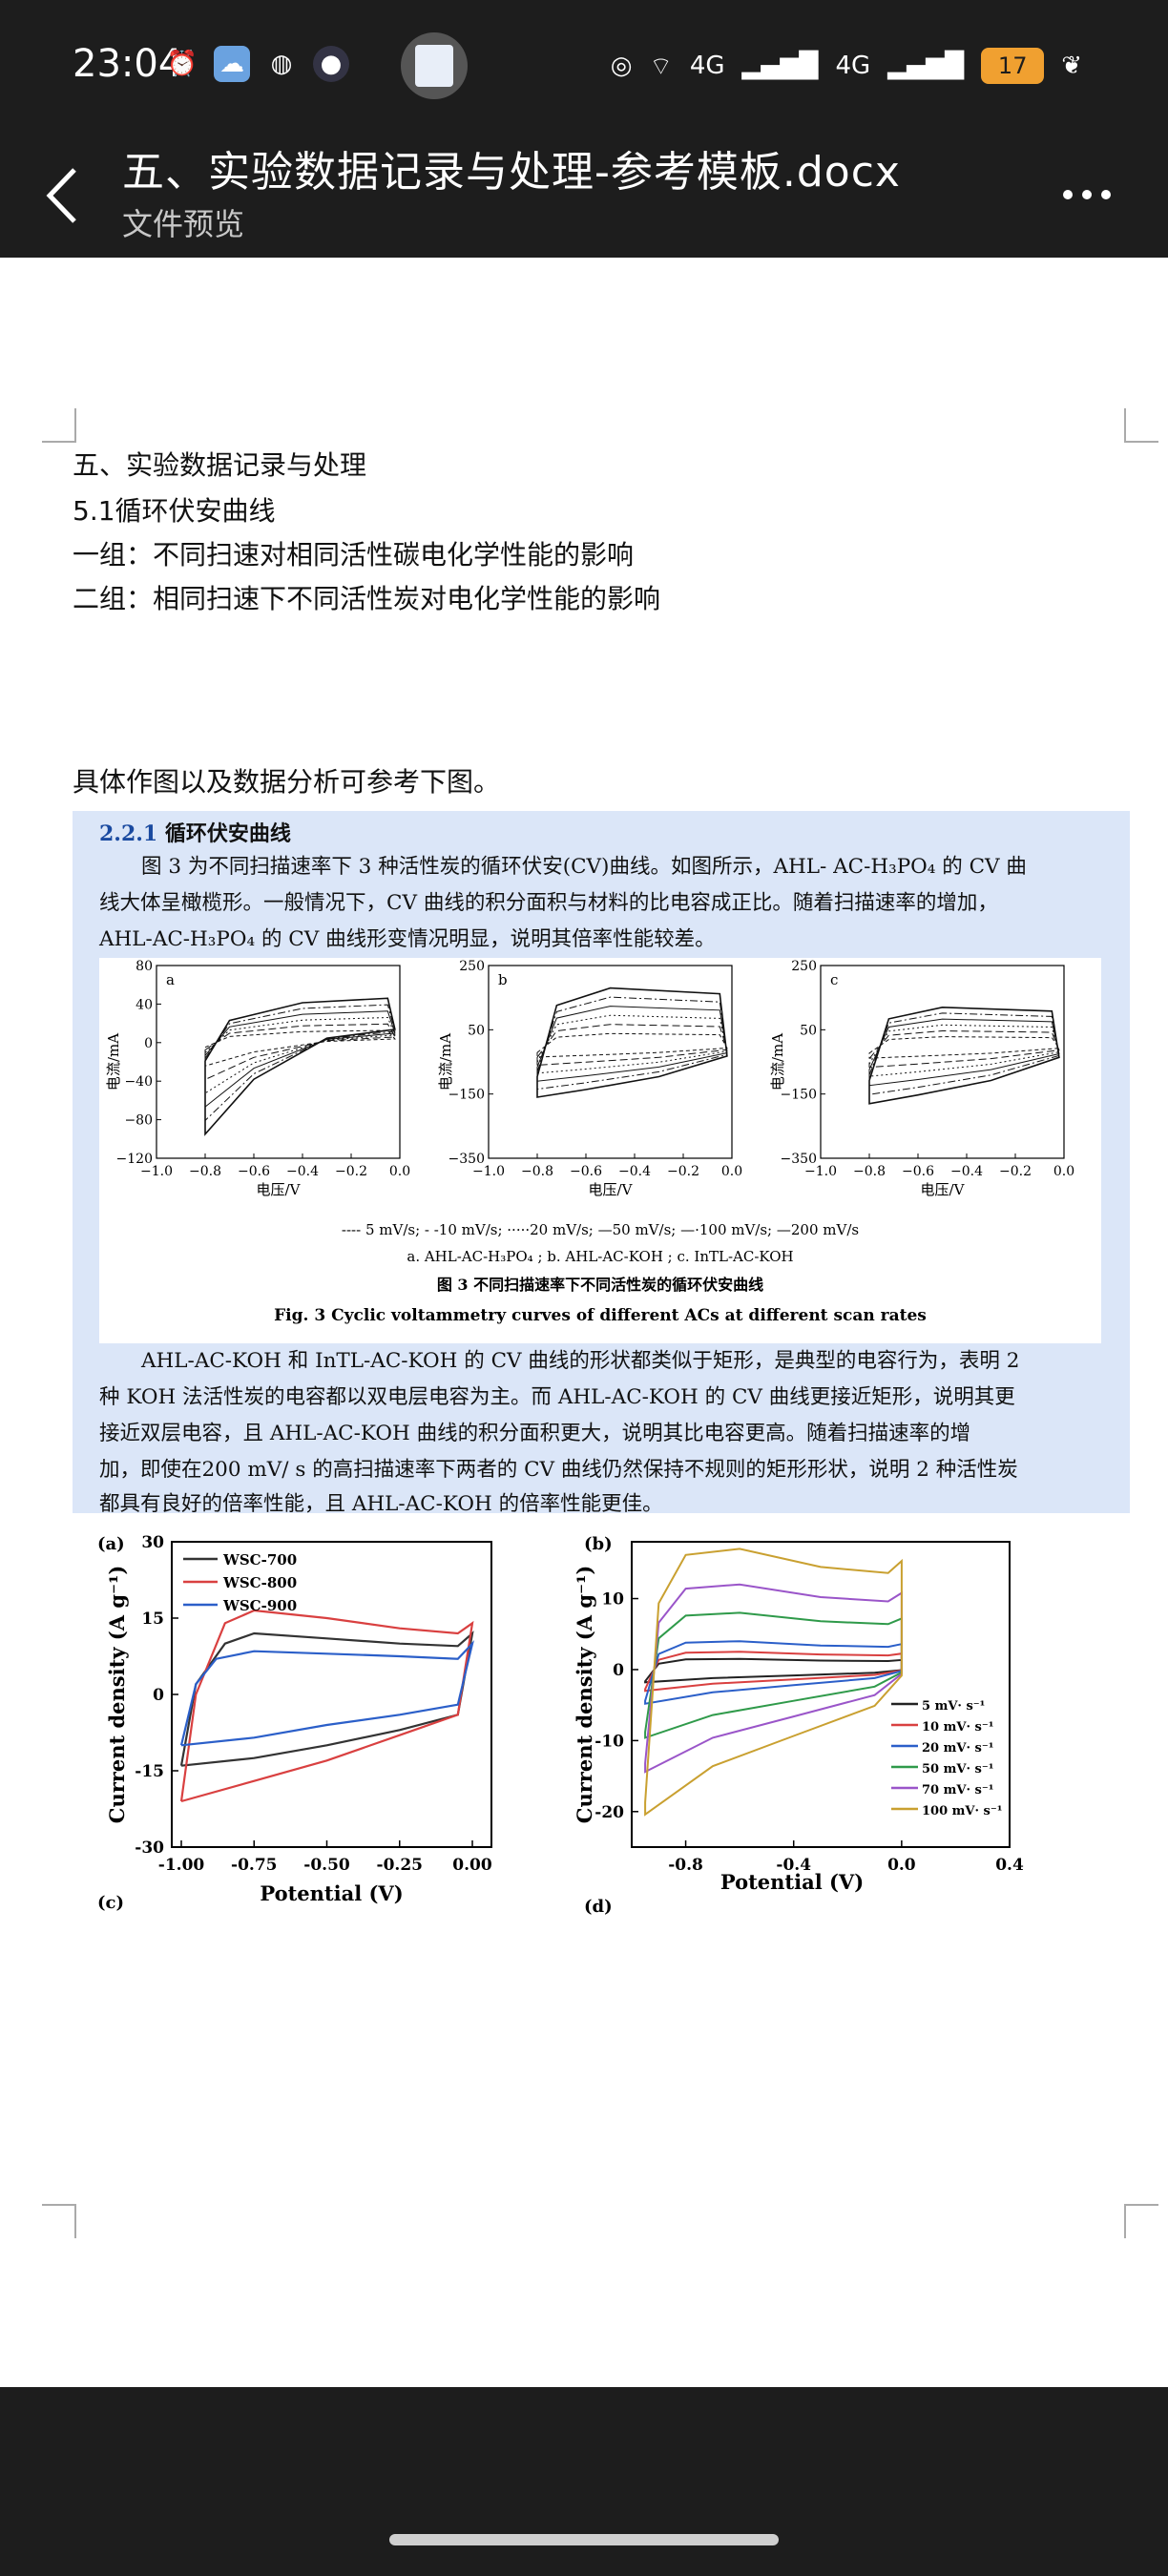 The image size is (1168, 2576). Describe the element at coordinates (259, 1582) in the screenshot. I see `legend-label: WSC-800` at that location.